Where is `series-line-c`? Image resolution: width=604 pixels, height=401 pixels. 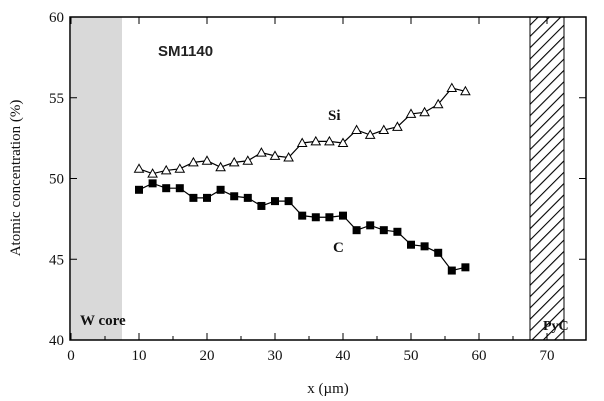
series-line-c is located at coordinates (302, 227).